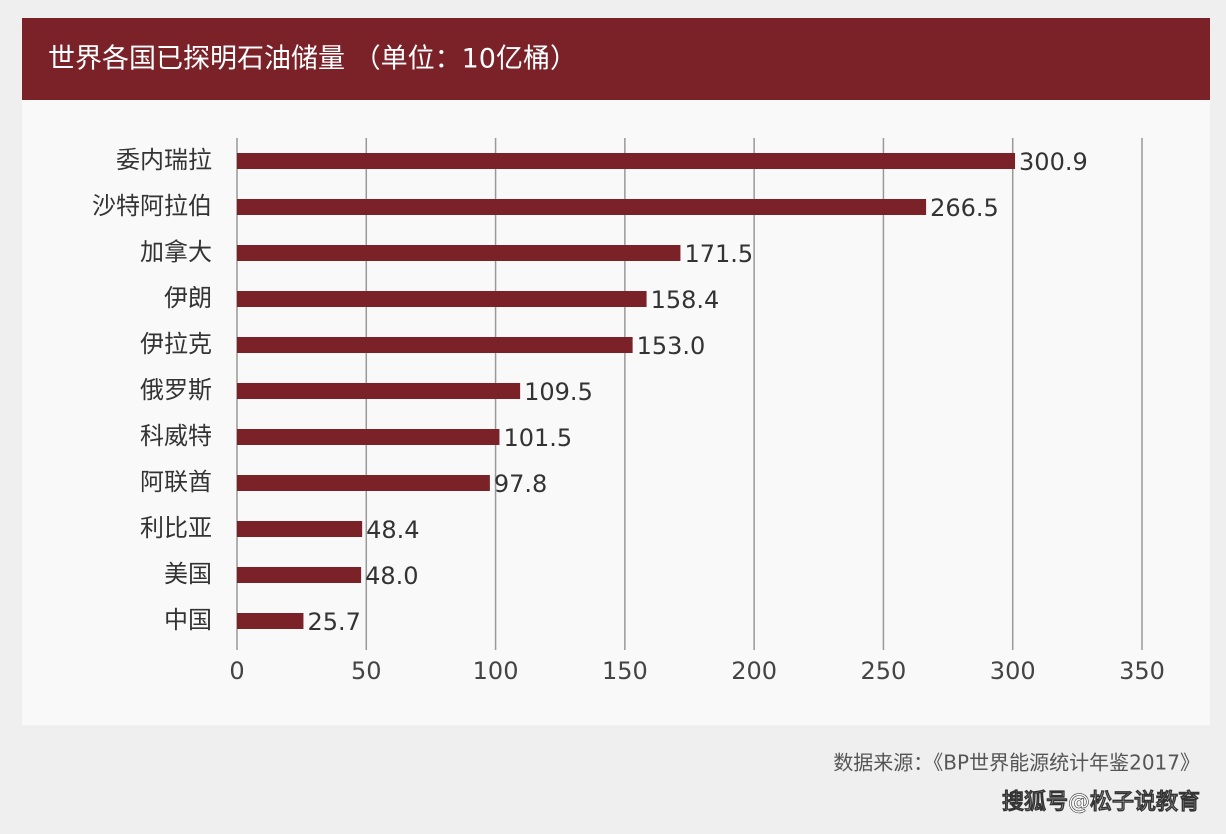  What do you see at coordinates (236, 671) in the screenshot?
I see `x-tick-label: 0` at bounding box center [236, 671].